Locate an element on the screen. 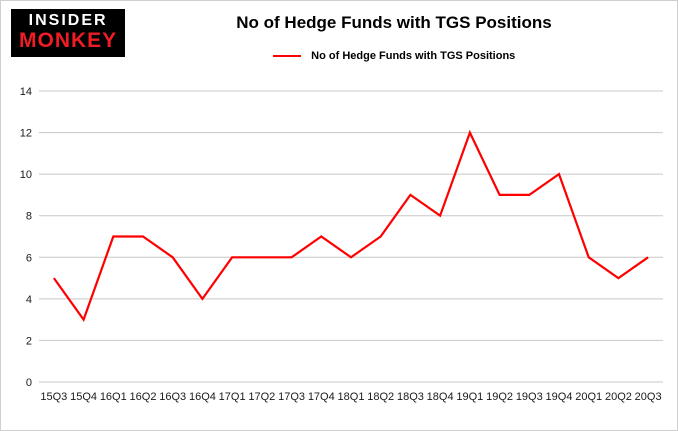 The height and width of the screenshot is (431, 678). y-tick-label: 2 is located at coordinates (29, 341).